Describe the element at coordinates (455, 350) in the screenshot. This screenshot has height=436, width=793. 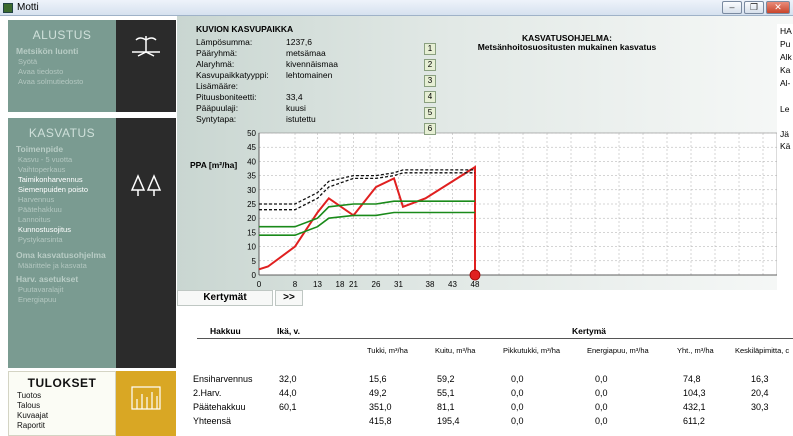
I see `table-subheader: Kuitu, m³/ha` at that location.